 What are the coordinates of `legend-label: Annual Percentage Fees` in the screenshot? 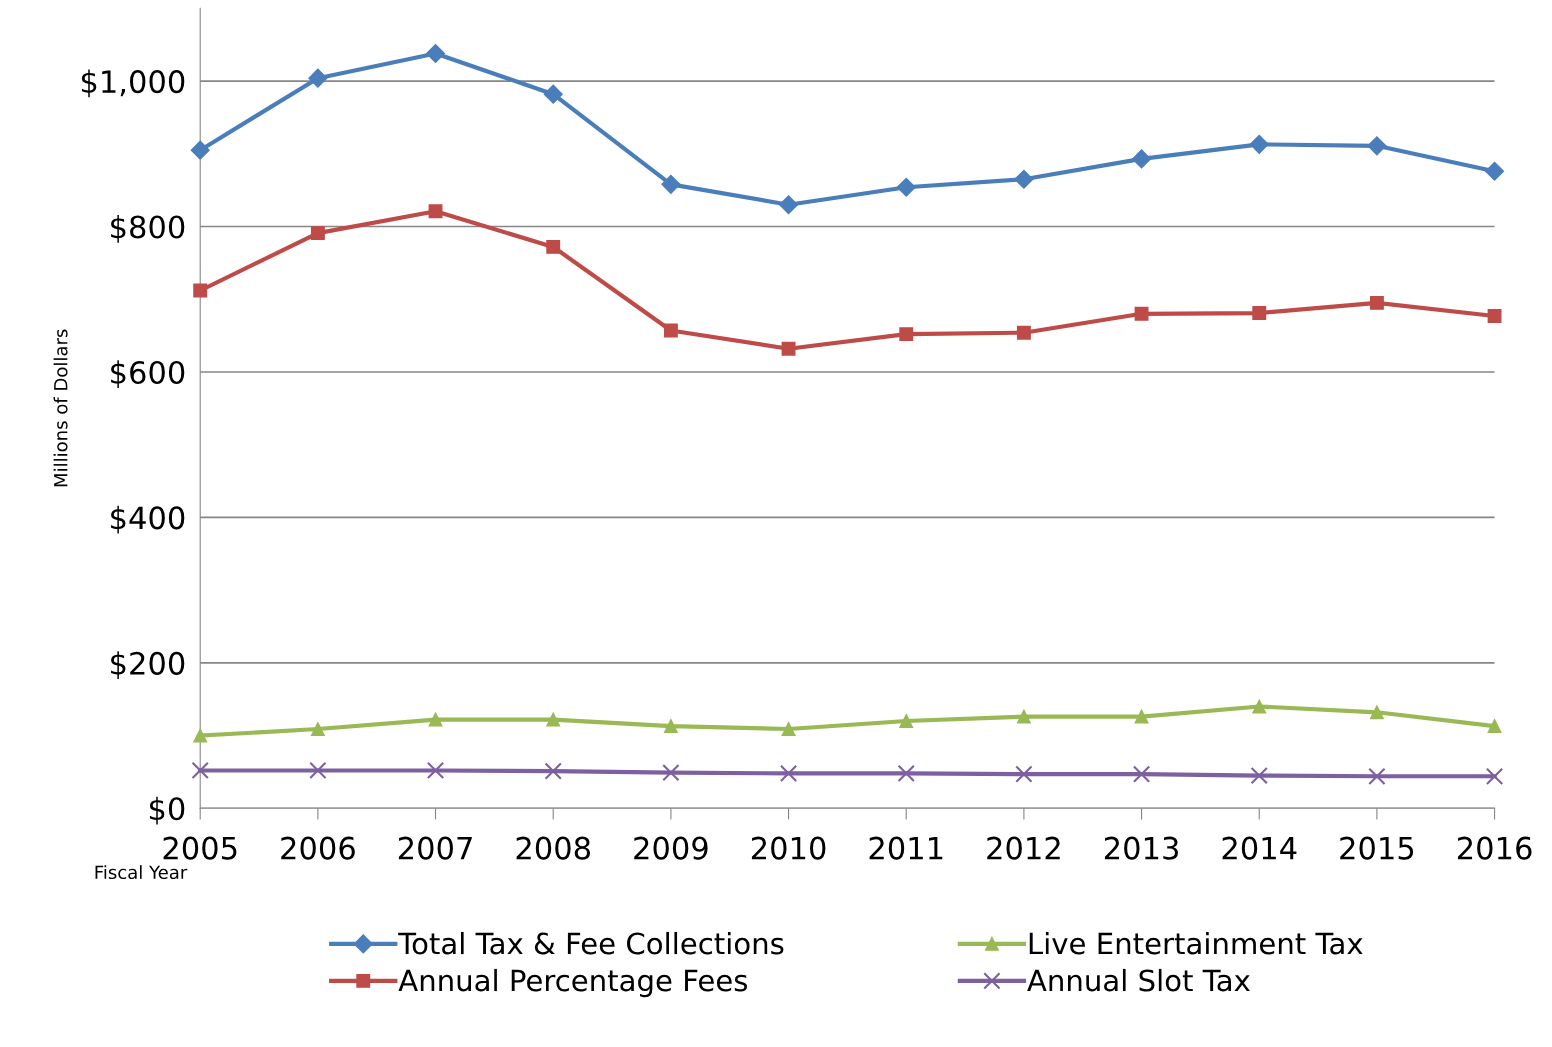 It's located at (573, 983).